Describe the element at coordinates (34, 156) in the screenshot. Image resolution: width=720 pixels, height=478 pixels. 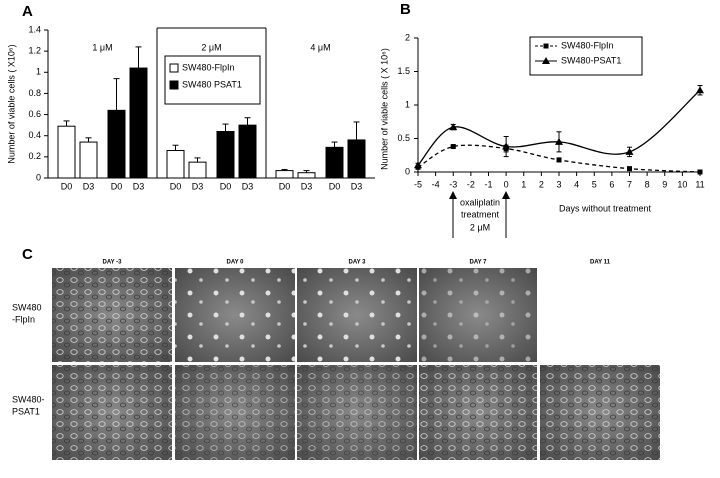
I see `y-tick-label: 0.2` at that location.